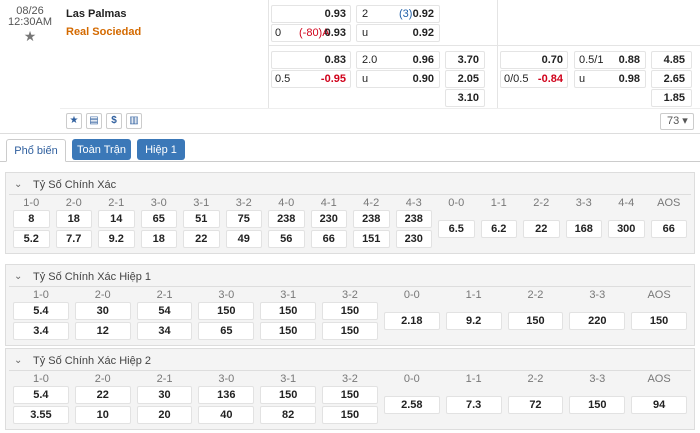 This screenshot has width=700, height=433. What do you see at coordinates (677, 121) in the screenshot?
I see `more-markets-button: 73 ▾` at bounding box center [677, 121].